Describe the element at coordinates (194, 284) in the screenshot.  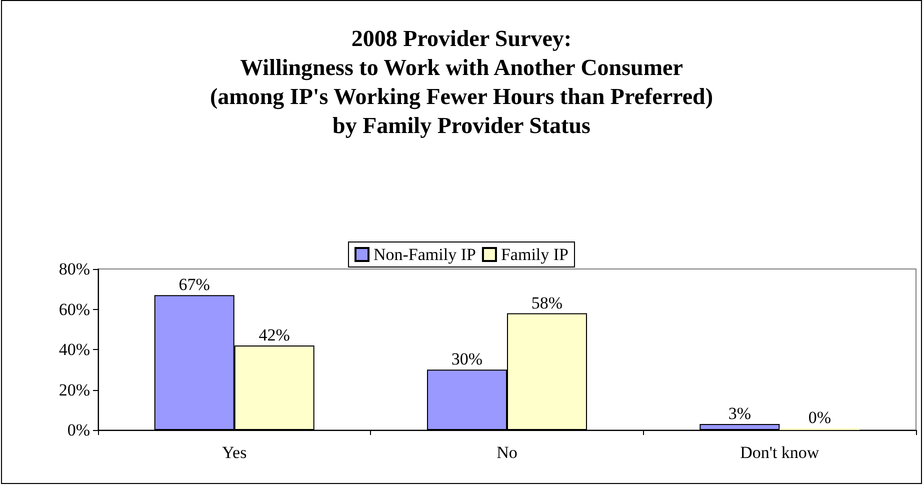
I see `data-label: 67%` at that location.